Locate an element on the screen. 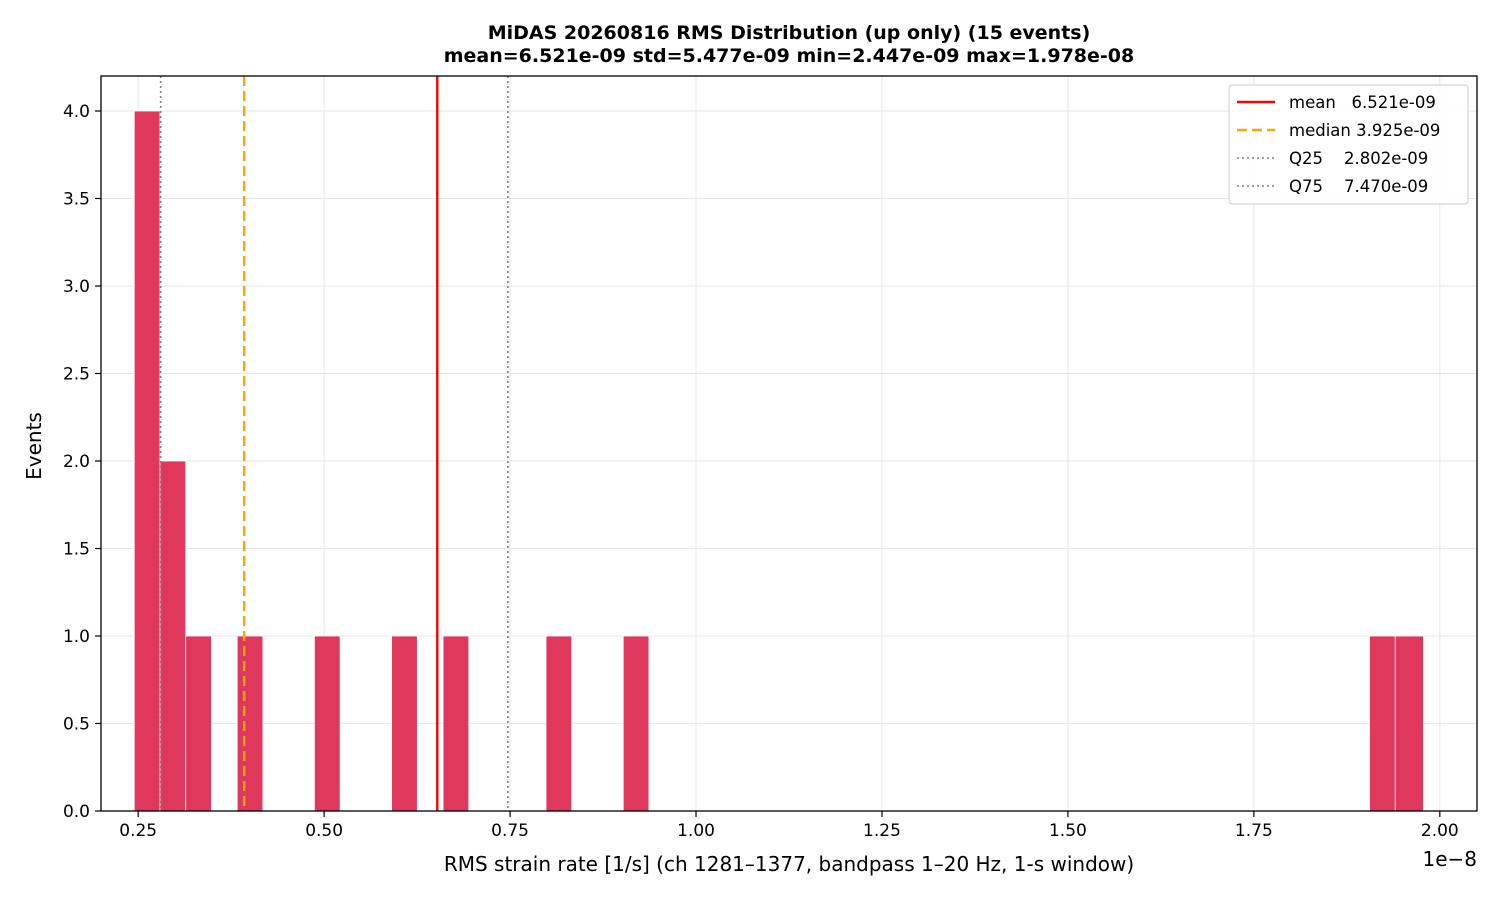 Image resolution: width=1500 pixels, height=900 pixels. legend-box is located at coordinates (1348, 144).